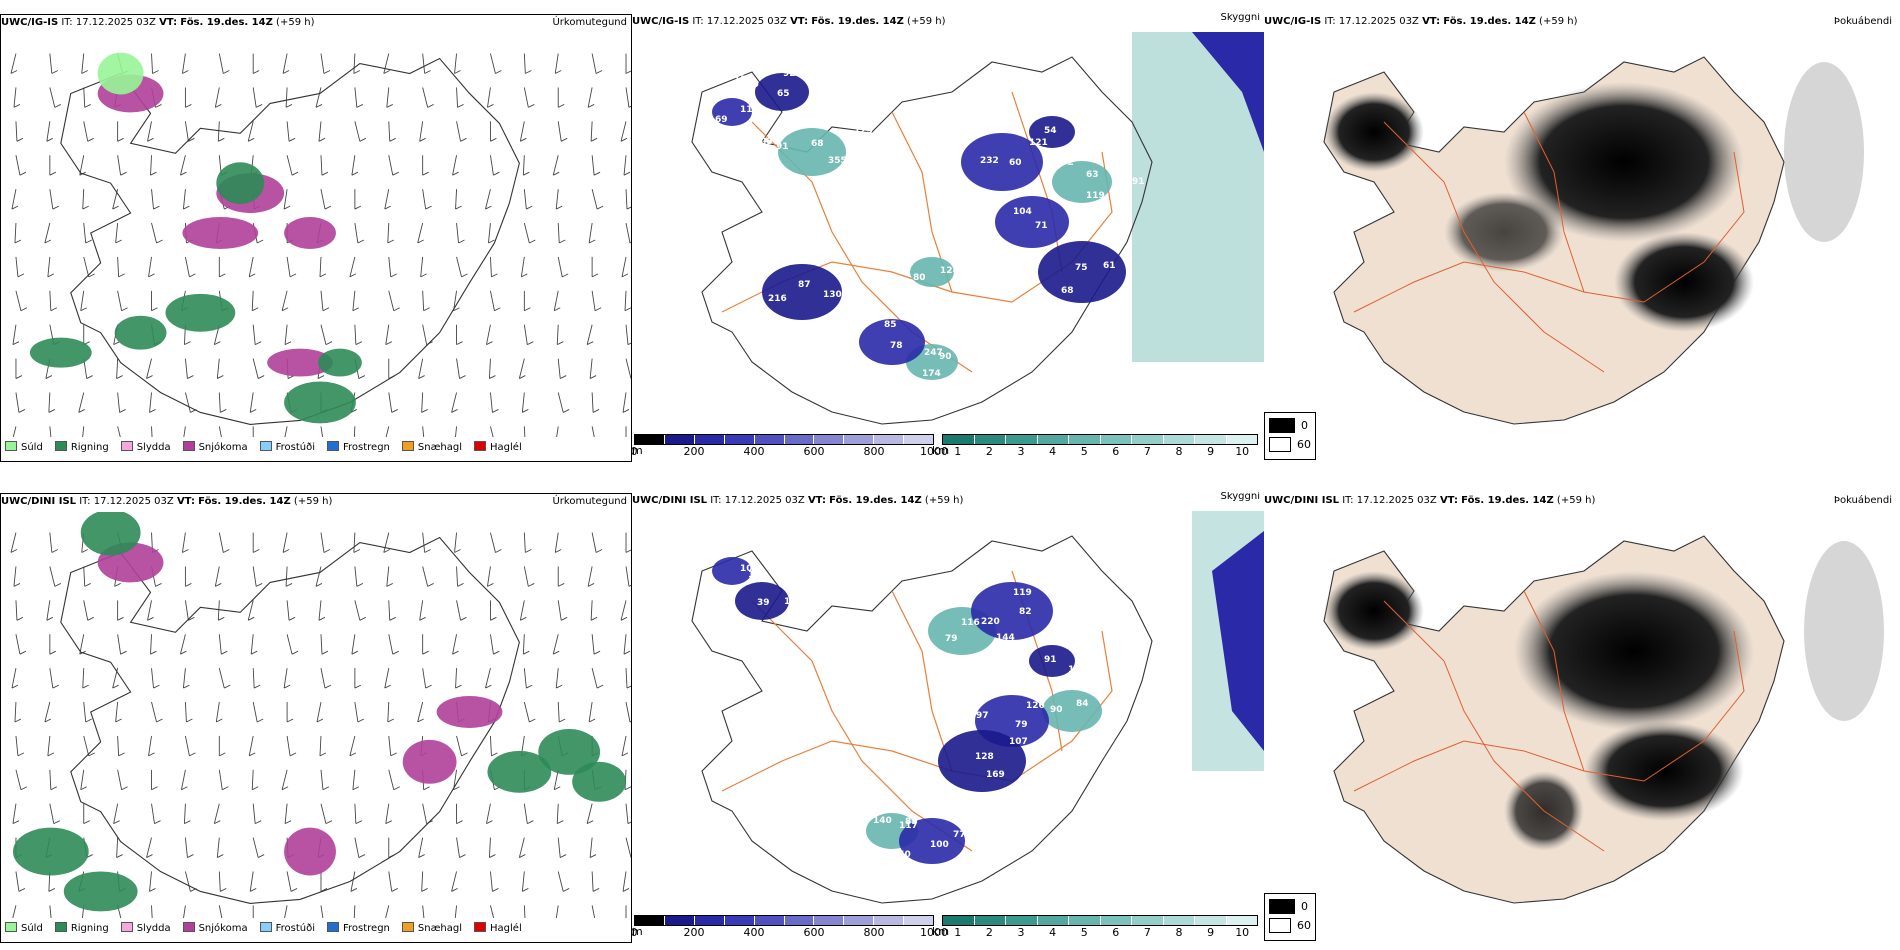 This screenshot has height=950, width=1900. Describe the element at coordinates (949, 271) in the screenshot. I see `cloud-base-value: 128` at that location.